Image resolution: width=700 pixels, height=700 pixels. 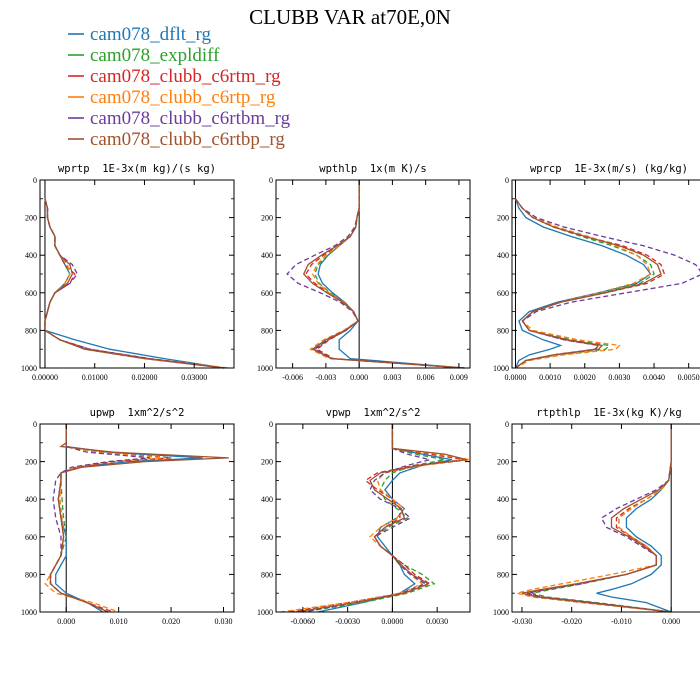 I want to click on x-tick-label: 0.030, so click(x=224, y=621).